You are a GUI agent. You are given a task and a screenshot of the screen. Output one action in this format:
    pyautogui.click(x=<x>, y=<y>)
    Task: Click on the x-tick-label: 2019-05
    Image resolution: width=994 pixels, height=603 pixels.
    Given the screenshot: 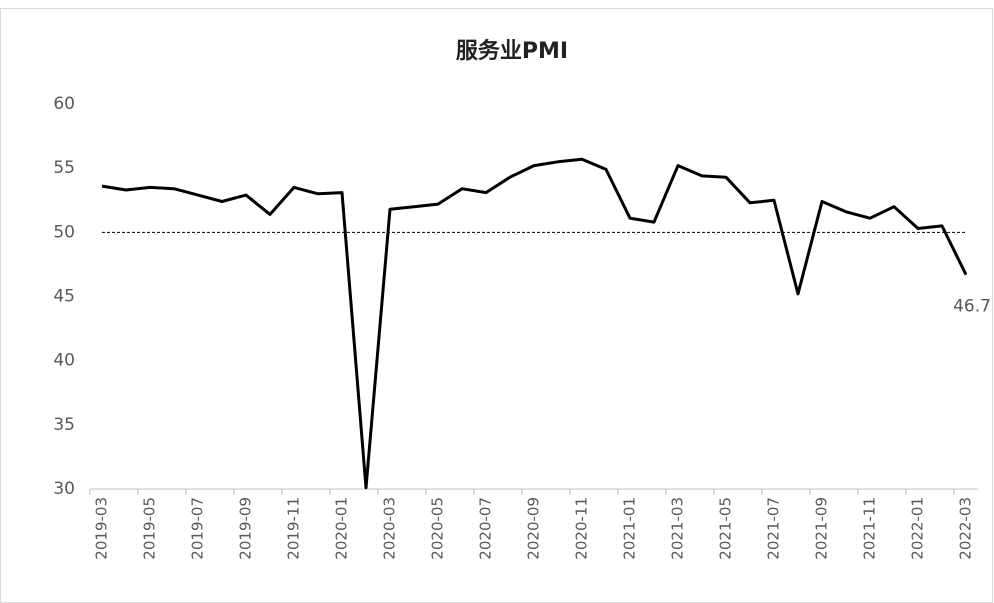 What is the action you would take?
    pyautogui.click(x=150, y=528)
    